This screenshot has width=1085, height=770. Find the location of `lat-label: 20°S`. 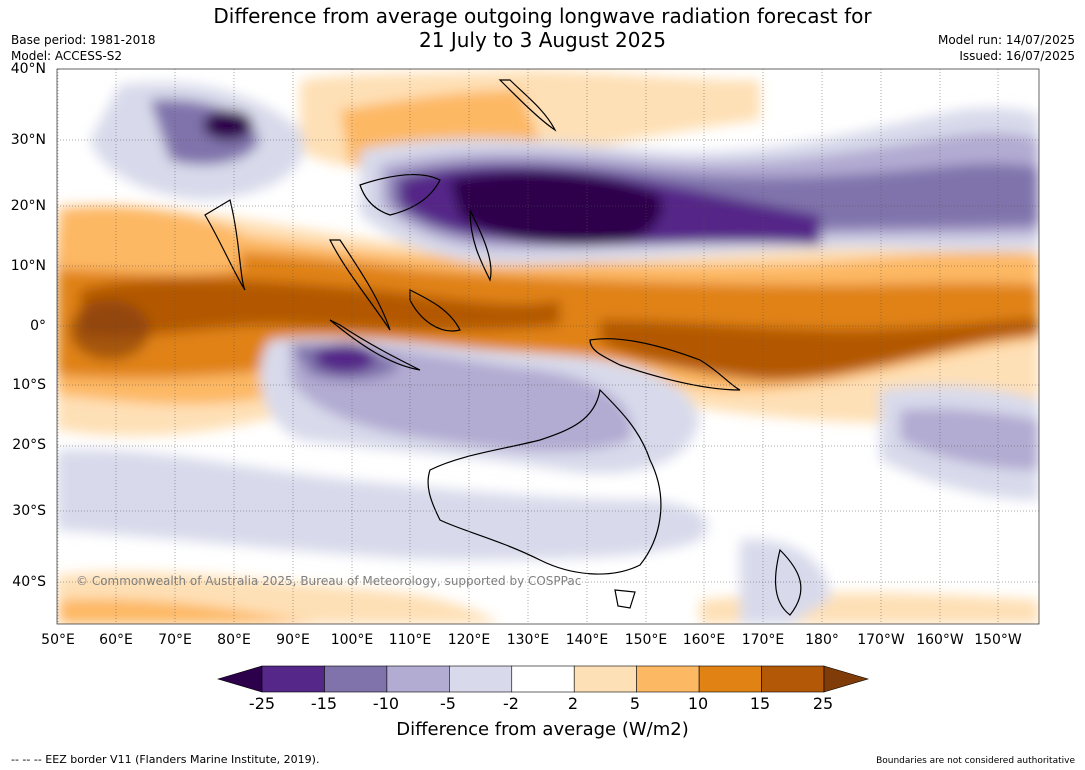

lat-label: 20°S is located at coordinates (29, 445).